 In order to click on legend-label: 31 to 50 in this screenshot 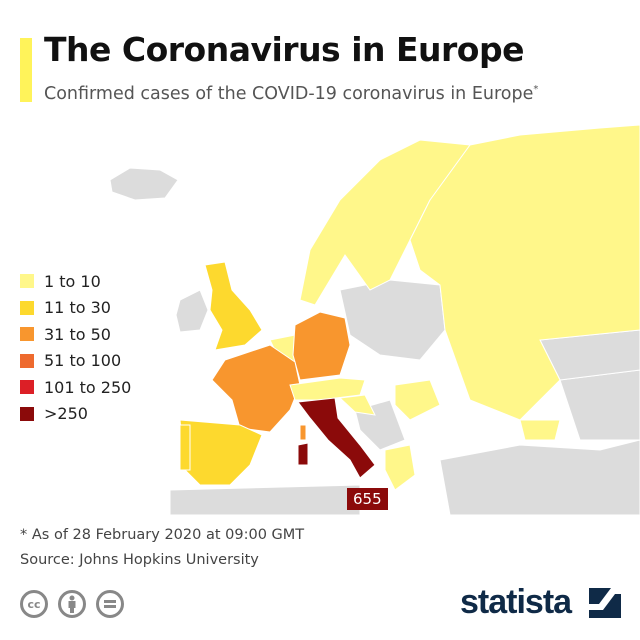, I will do `click(77, 334)`.